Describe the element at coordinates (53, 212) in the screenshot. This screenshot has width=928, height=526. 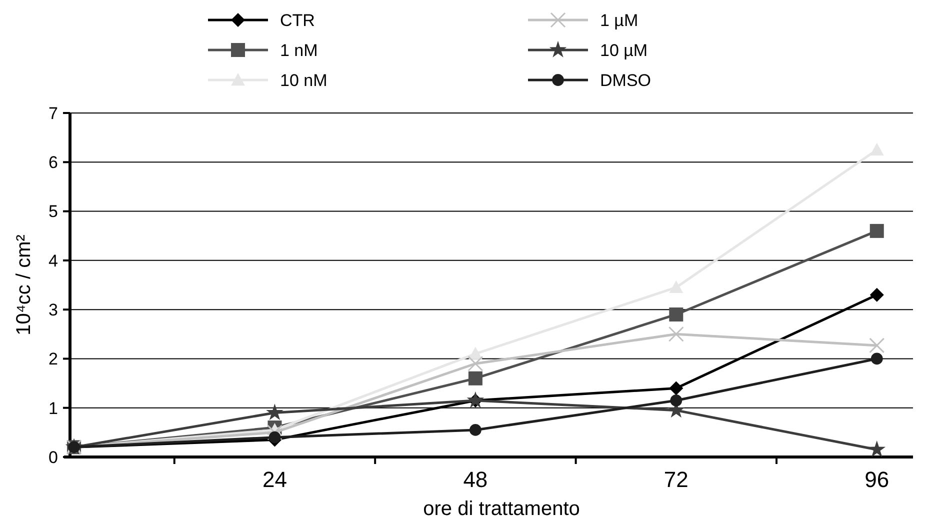
I see `y-tick-label: 5` at that location.